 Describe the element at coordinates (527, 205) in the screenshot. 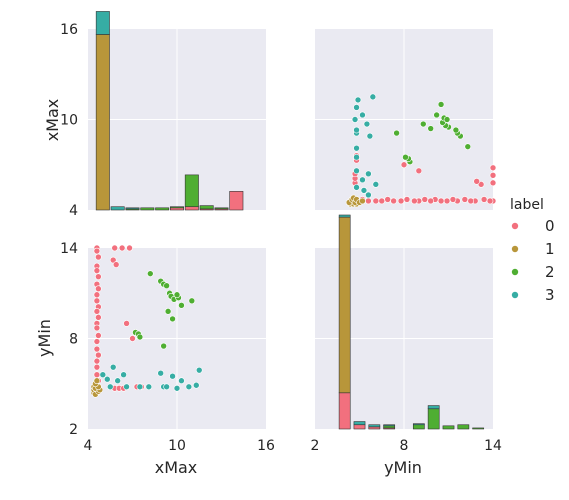

I see `legend-title: label` at that location.